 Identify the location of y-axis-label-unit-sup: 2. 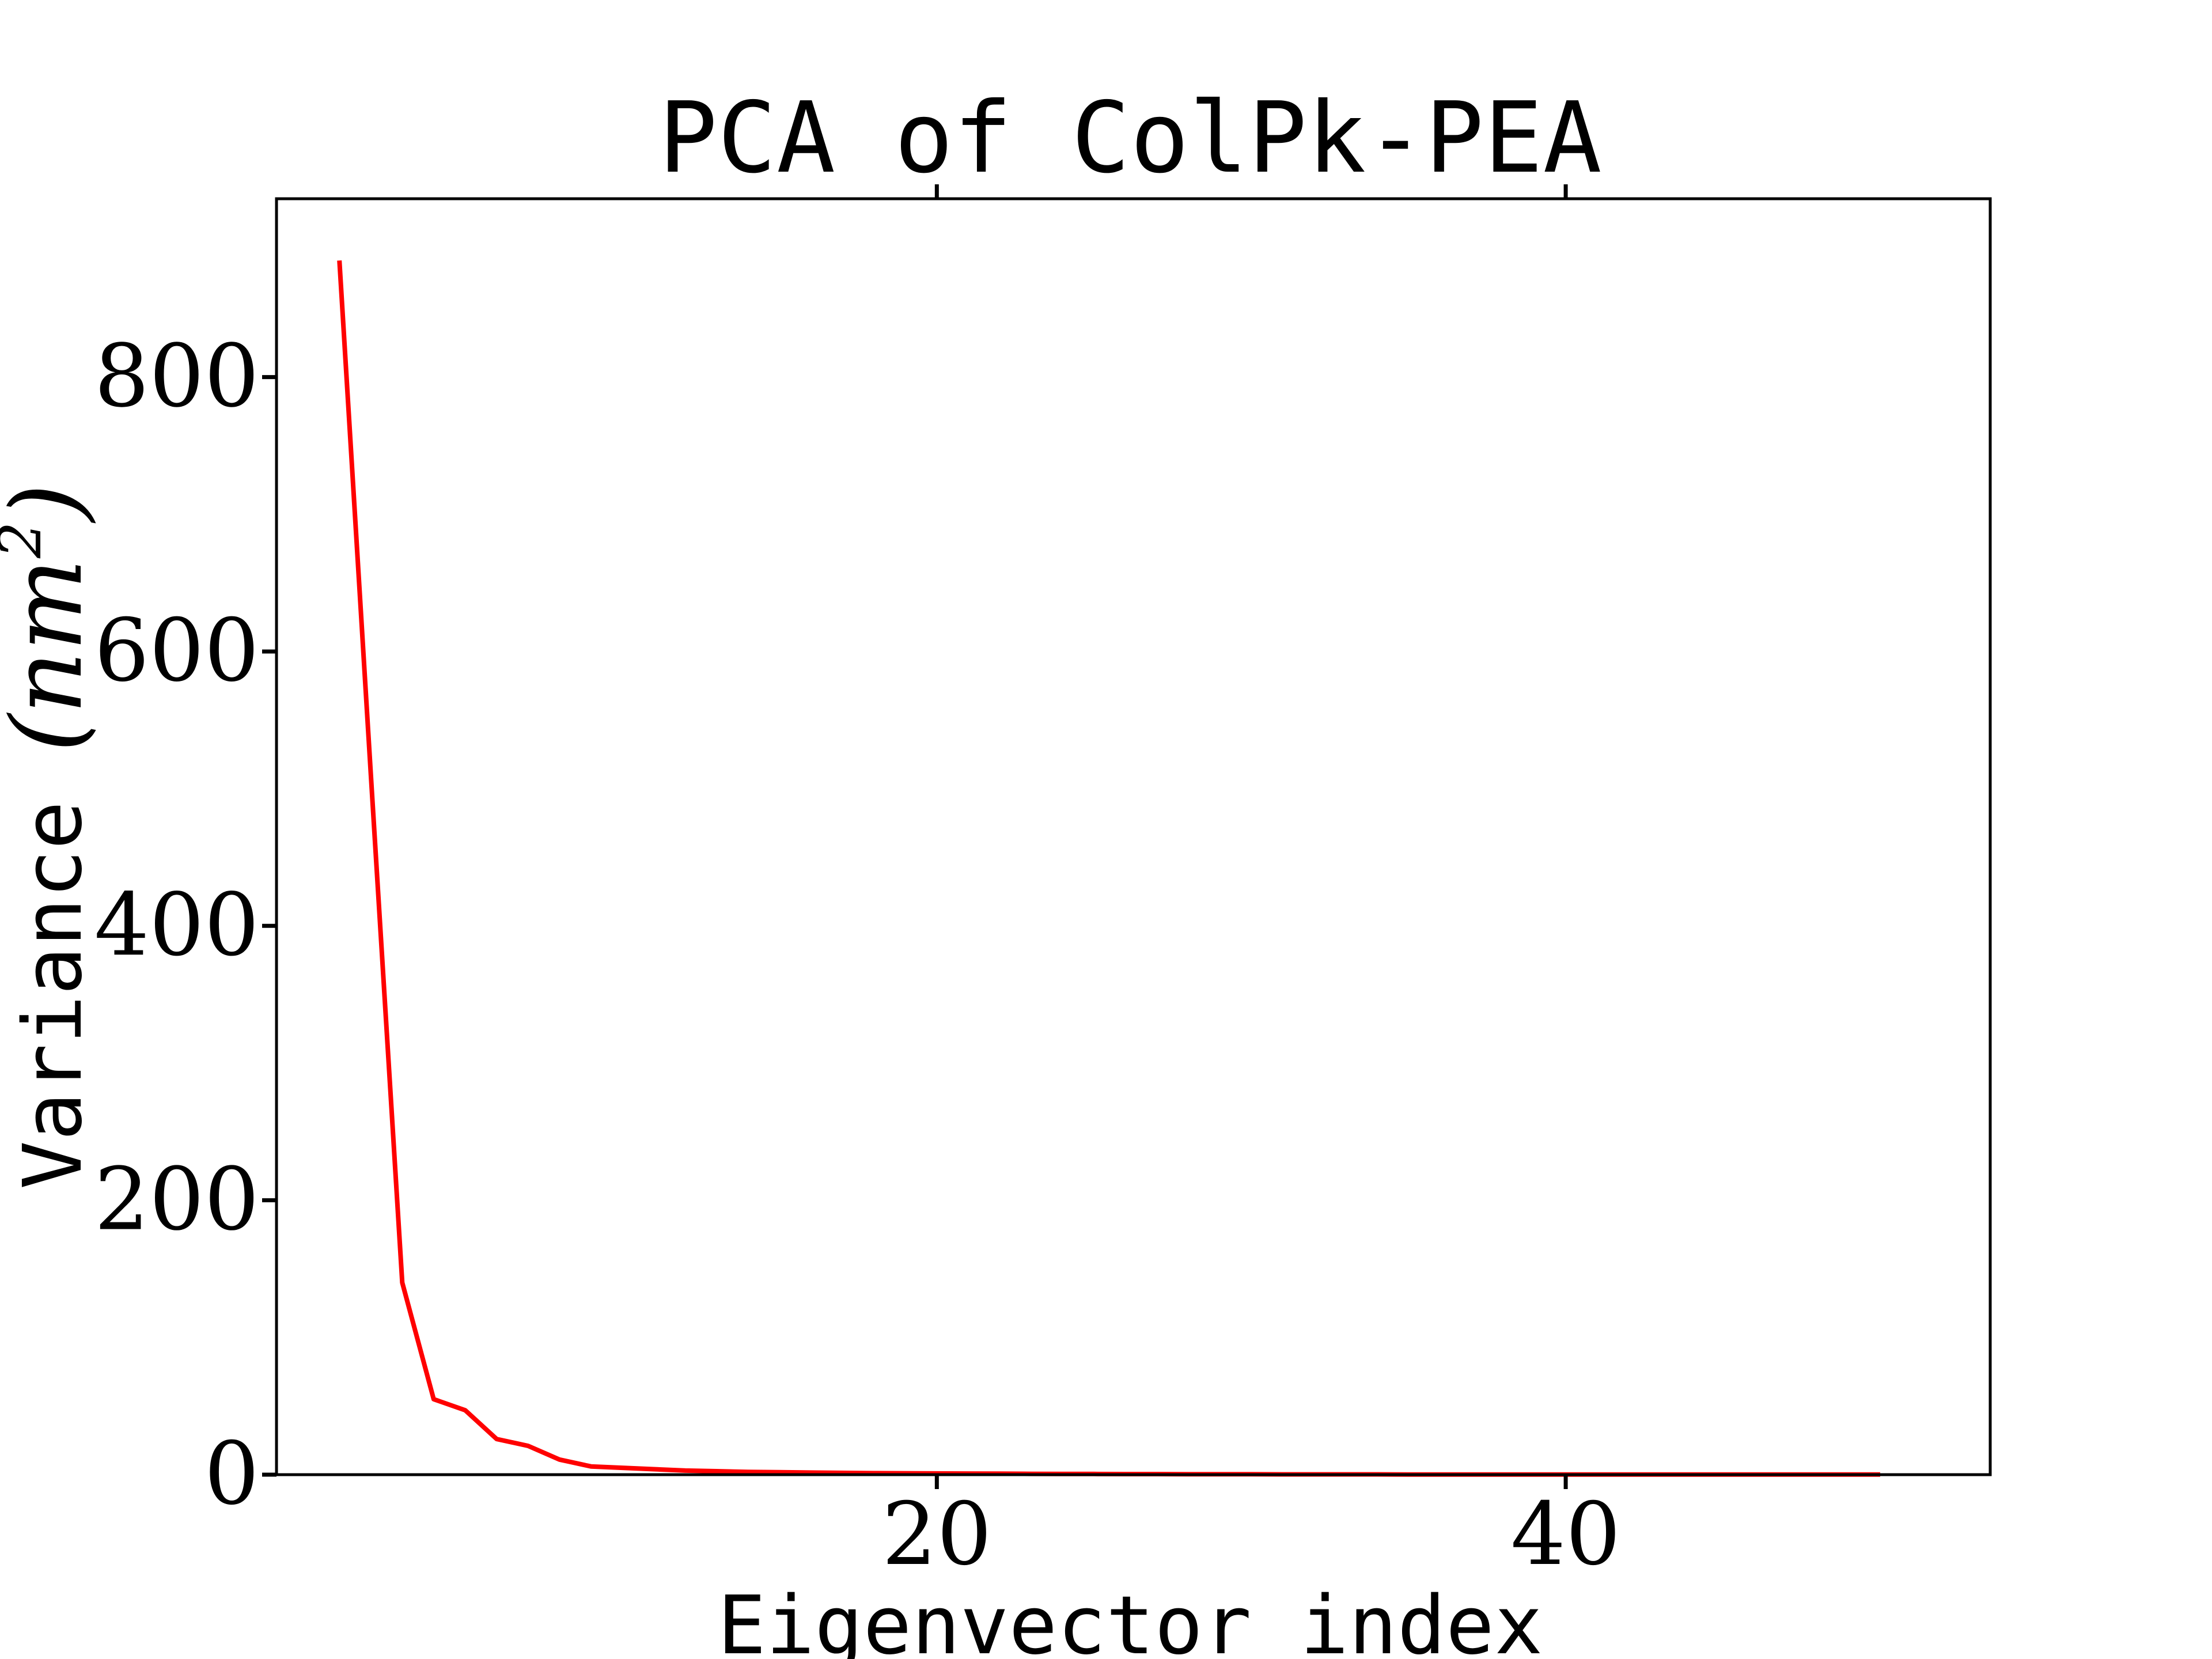
(27, 540).